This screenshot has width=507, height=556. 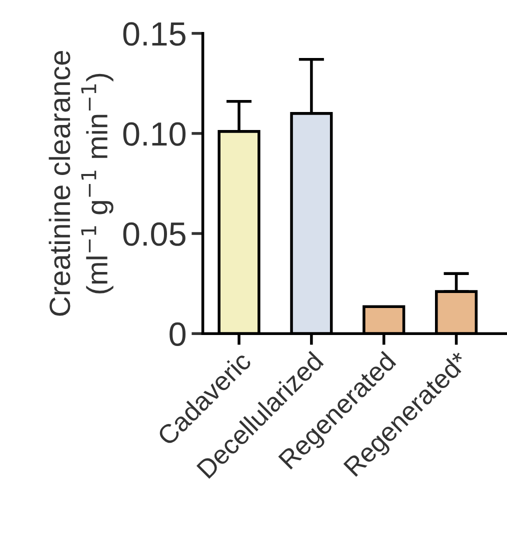 What do you see at coordinates (154, 134) in the screenshot?
I see `y-tick-label: 0.10` at bounding box center [154, 134].